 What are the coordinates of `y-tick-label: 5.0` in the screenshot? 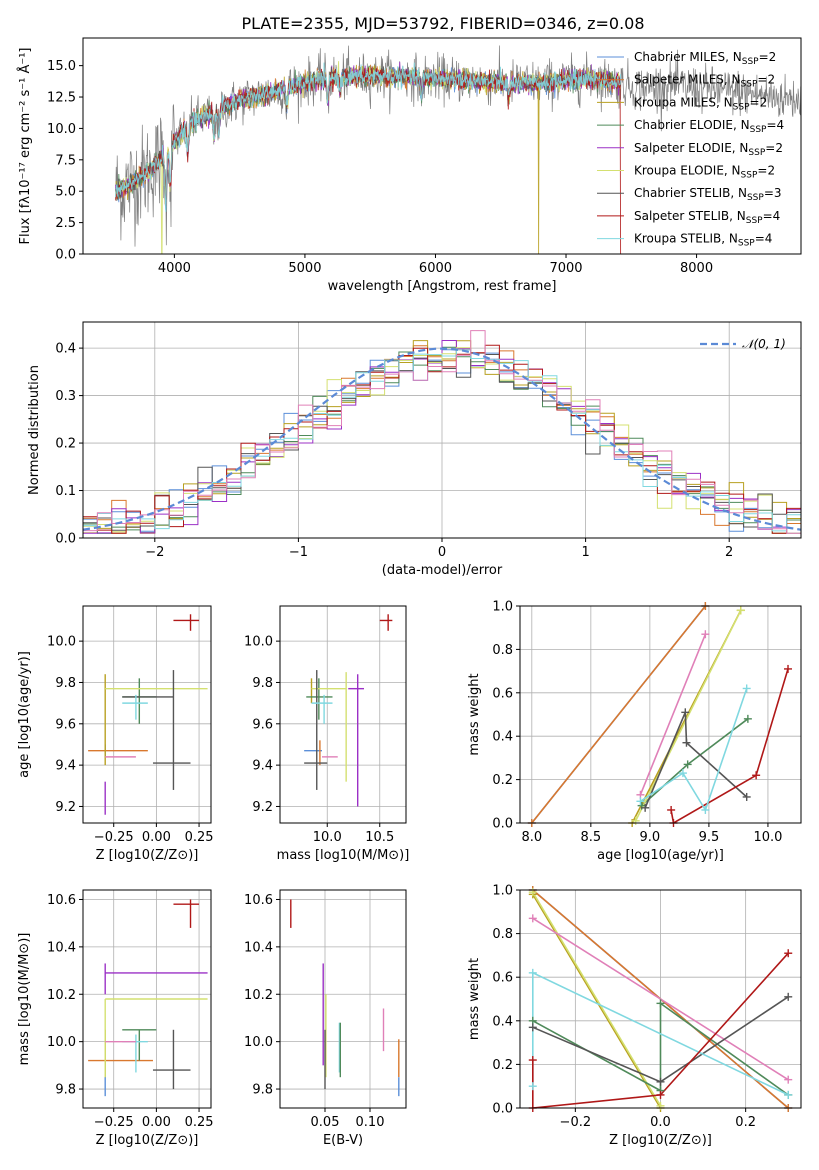 It's located at (65, 192).